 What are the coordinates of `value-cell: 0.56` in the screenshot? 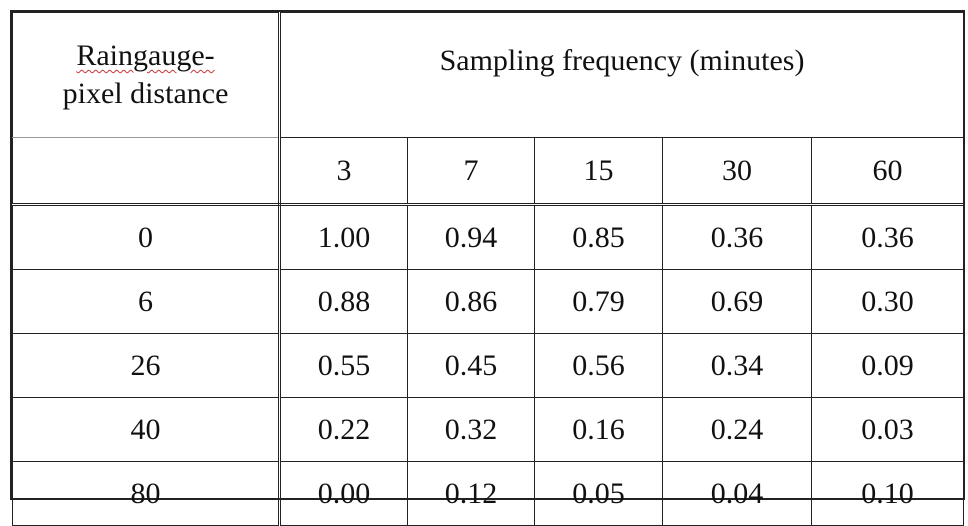 It's located at (598, 365).